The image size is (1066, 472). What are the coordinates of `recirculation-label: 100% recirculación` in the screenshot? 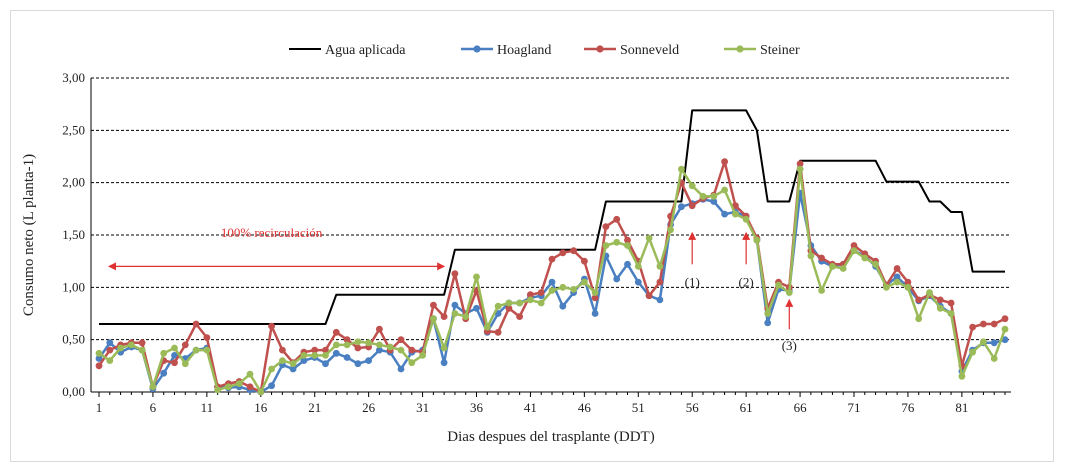 It's located at (272, 232).